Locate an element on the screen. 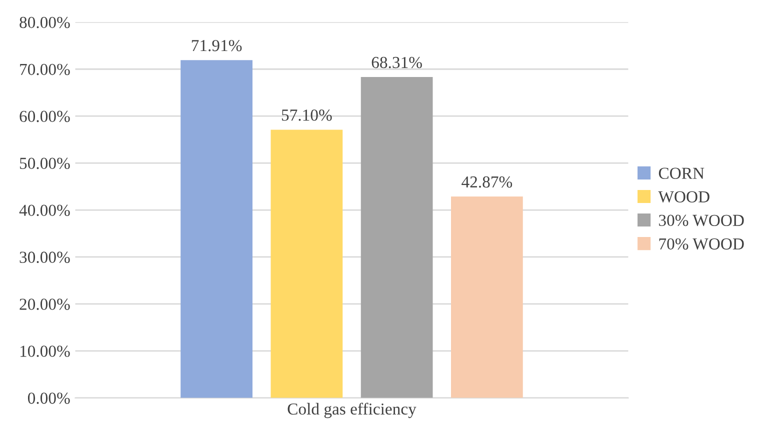  data-label: 42.87% is located at coordinates (487, 182).